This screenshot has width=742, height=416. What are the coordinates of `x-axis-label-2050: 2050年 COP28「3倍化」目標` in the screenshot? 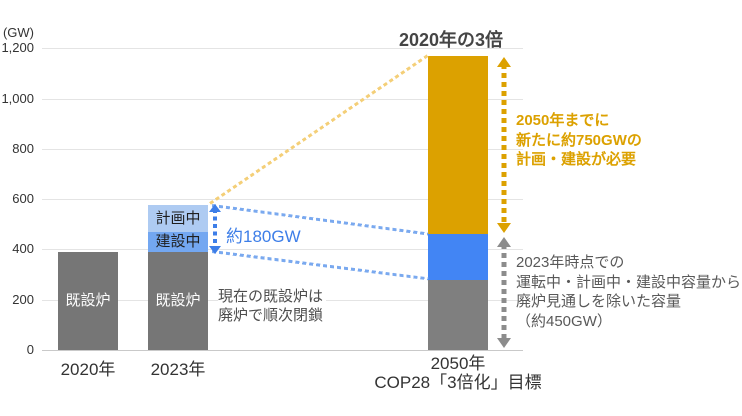 It's located at (458, 373).